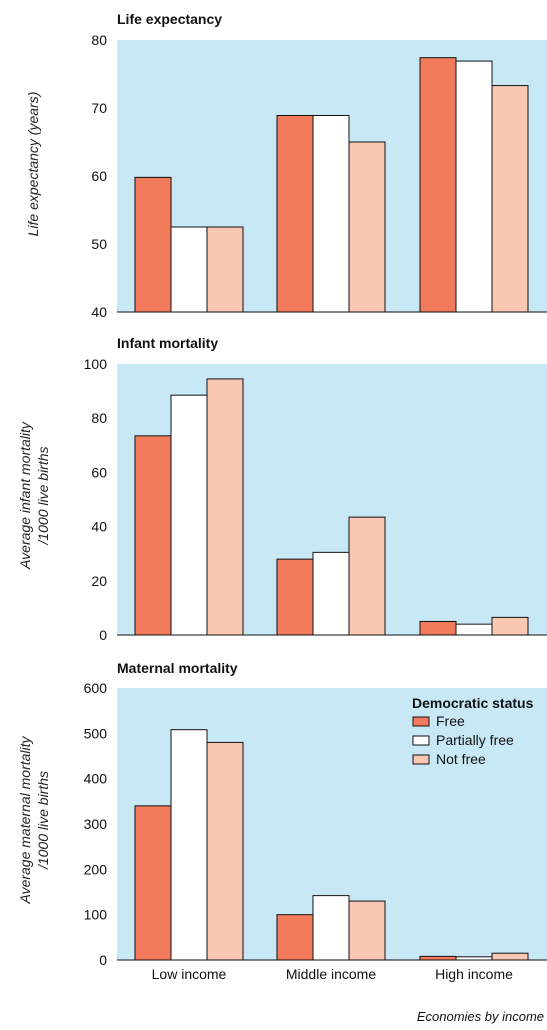 The image size is (547, 1030). What do you see at coordinates (25, 495) in the screenshot?
I see `y-axis-label: Average infant mortality` at bounding box center [25, 495].